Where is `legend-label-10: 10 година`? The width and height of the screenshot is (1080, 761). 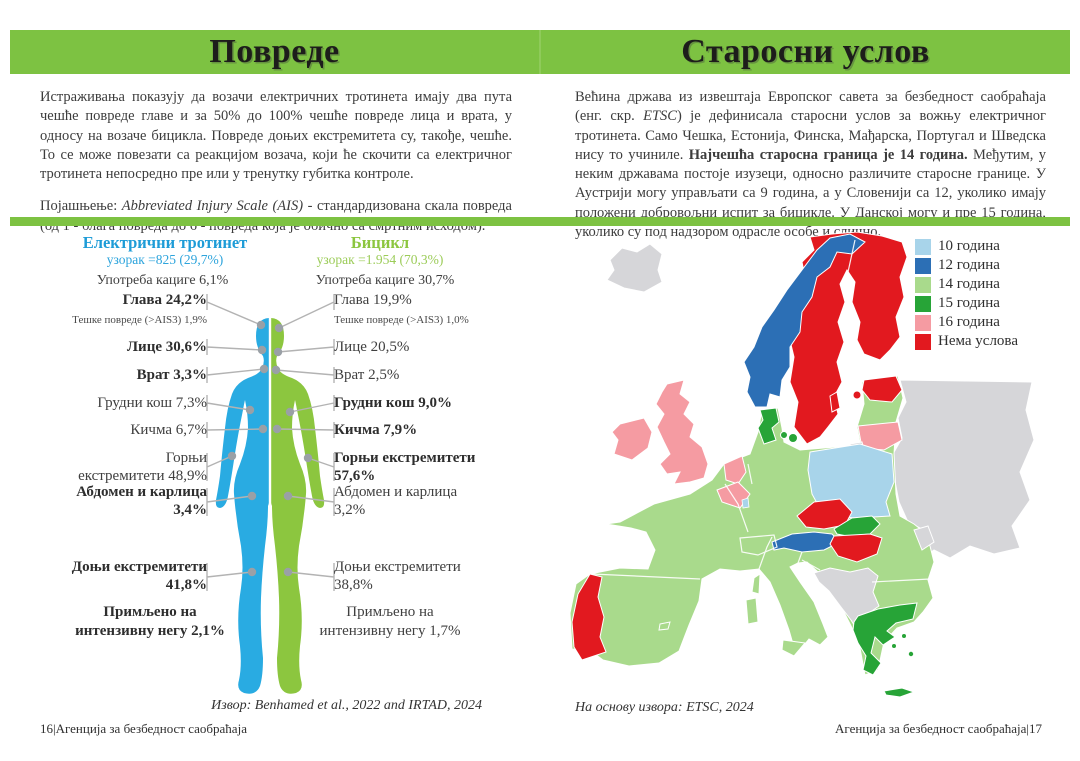 legend-label-10: 10 година is located at coordinates (969, 246).